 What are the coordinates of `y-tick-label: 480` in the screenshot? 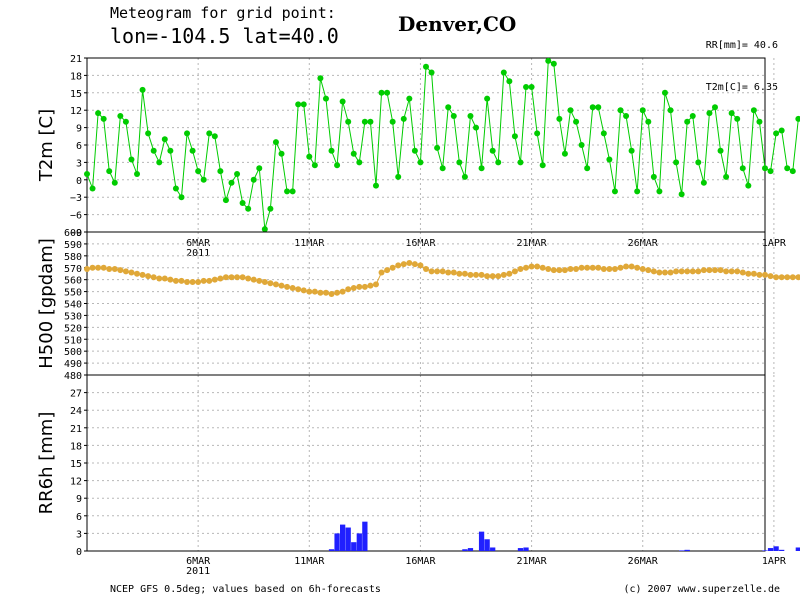 It's located at (73, 376).